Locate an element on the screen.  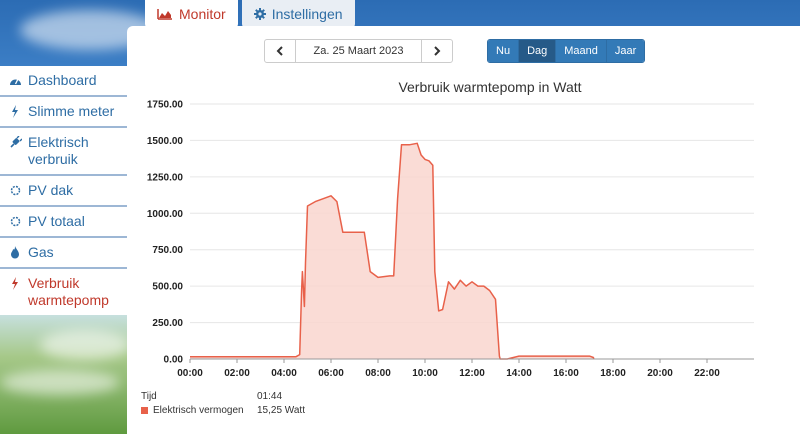
tab-instellingen: Instellingen is located at coordinates (298, 14).